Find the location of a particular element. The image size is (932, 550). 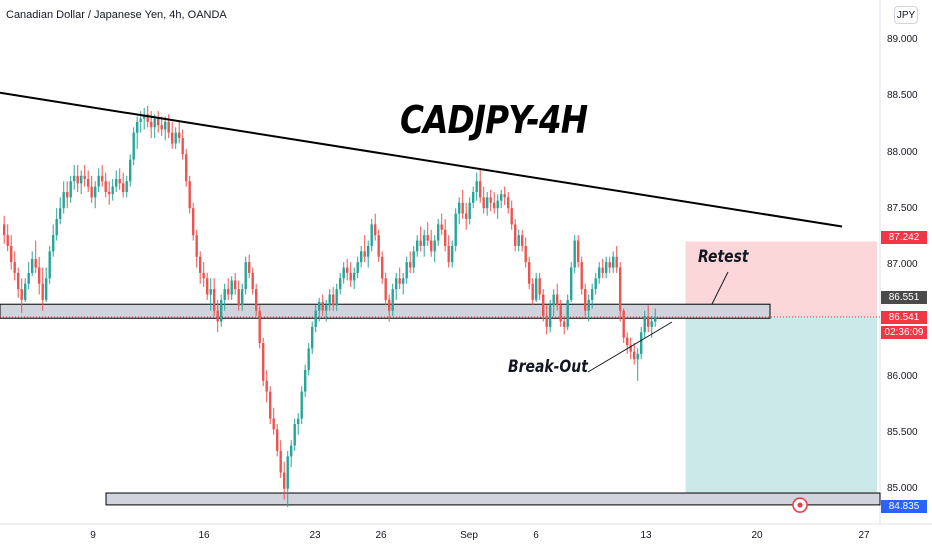

x-tick-label: 26 is located at coordinates (381, 535).